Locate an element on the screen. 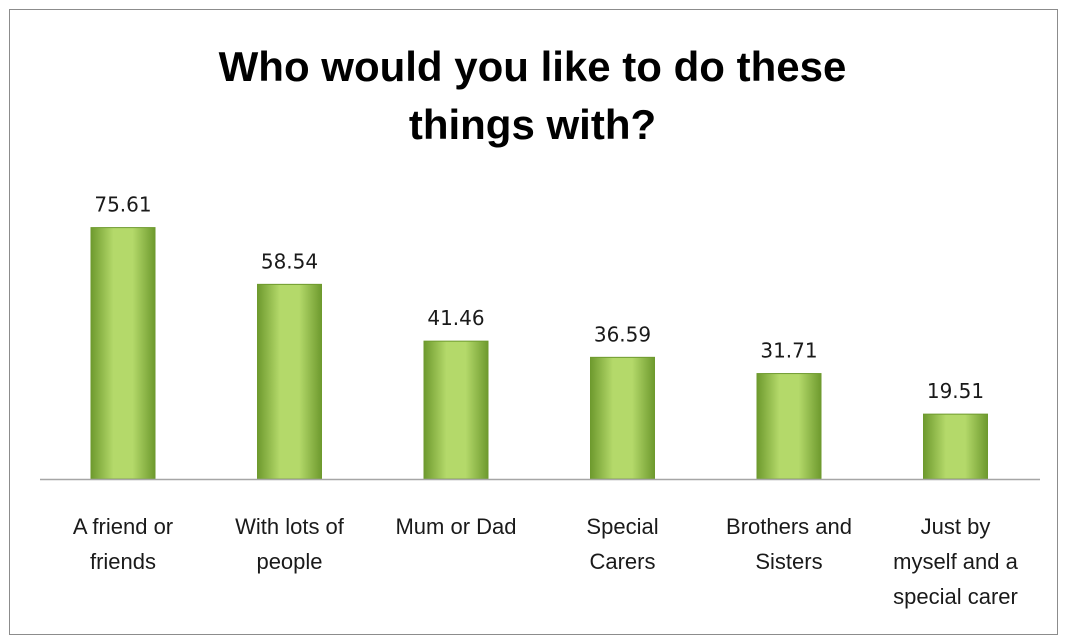  value-label-3: 36.59 is located at coordinates (622, 334).